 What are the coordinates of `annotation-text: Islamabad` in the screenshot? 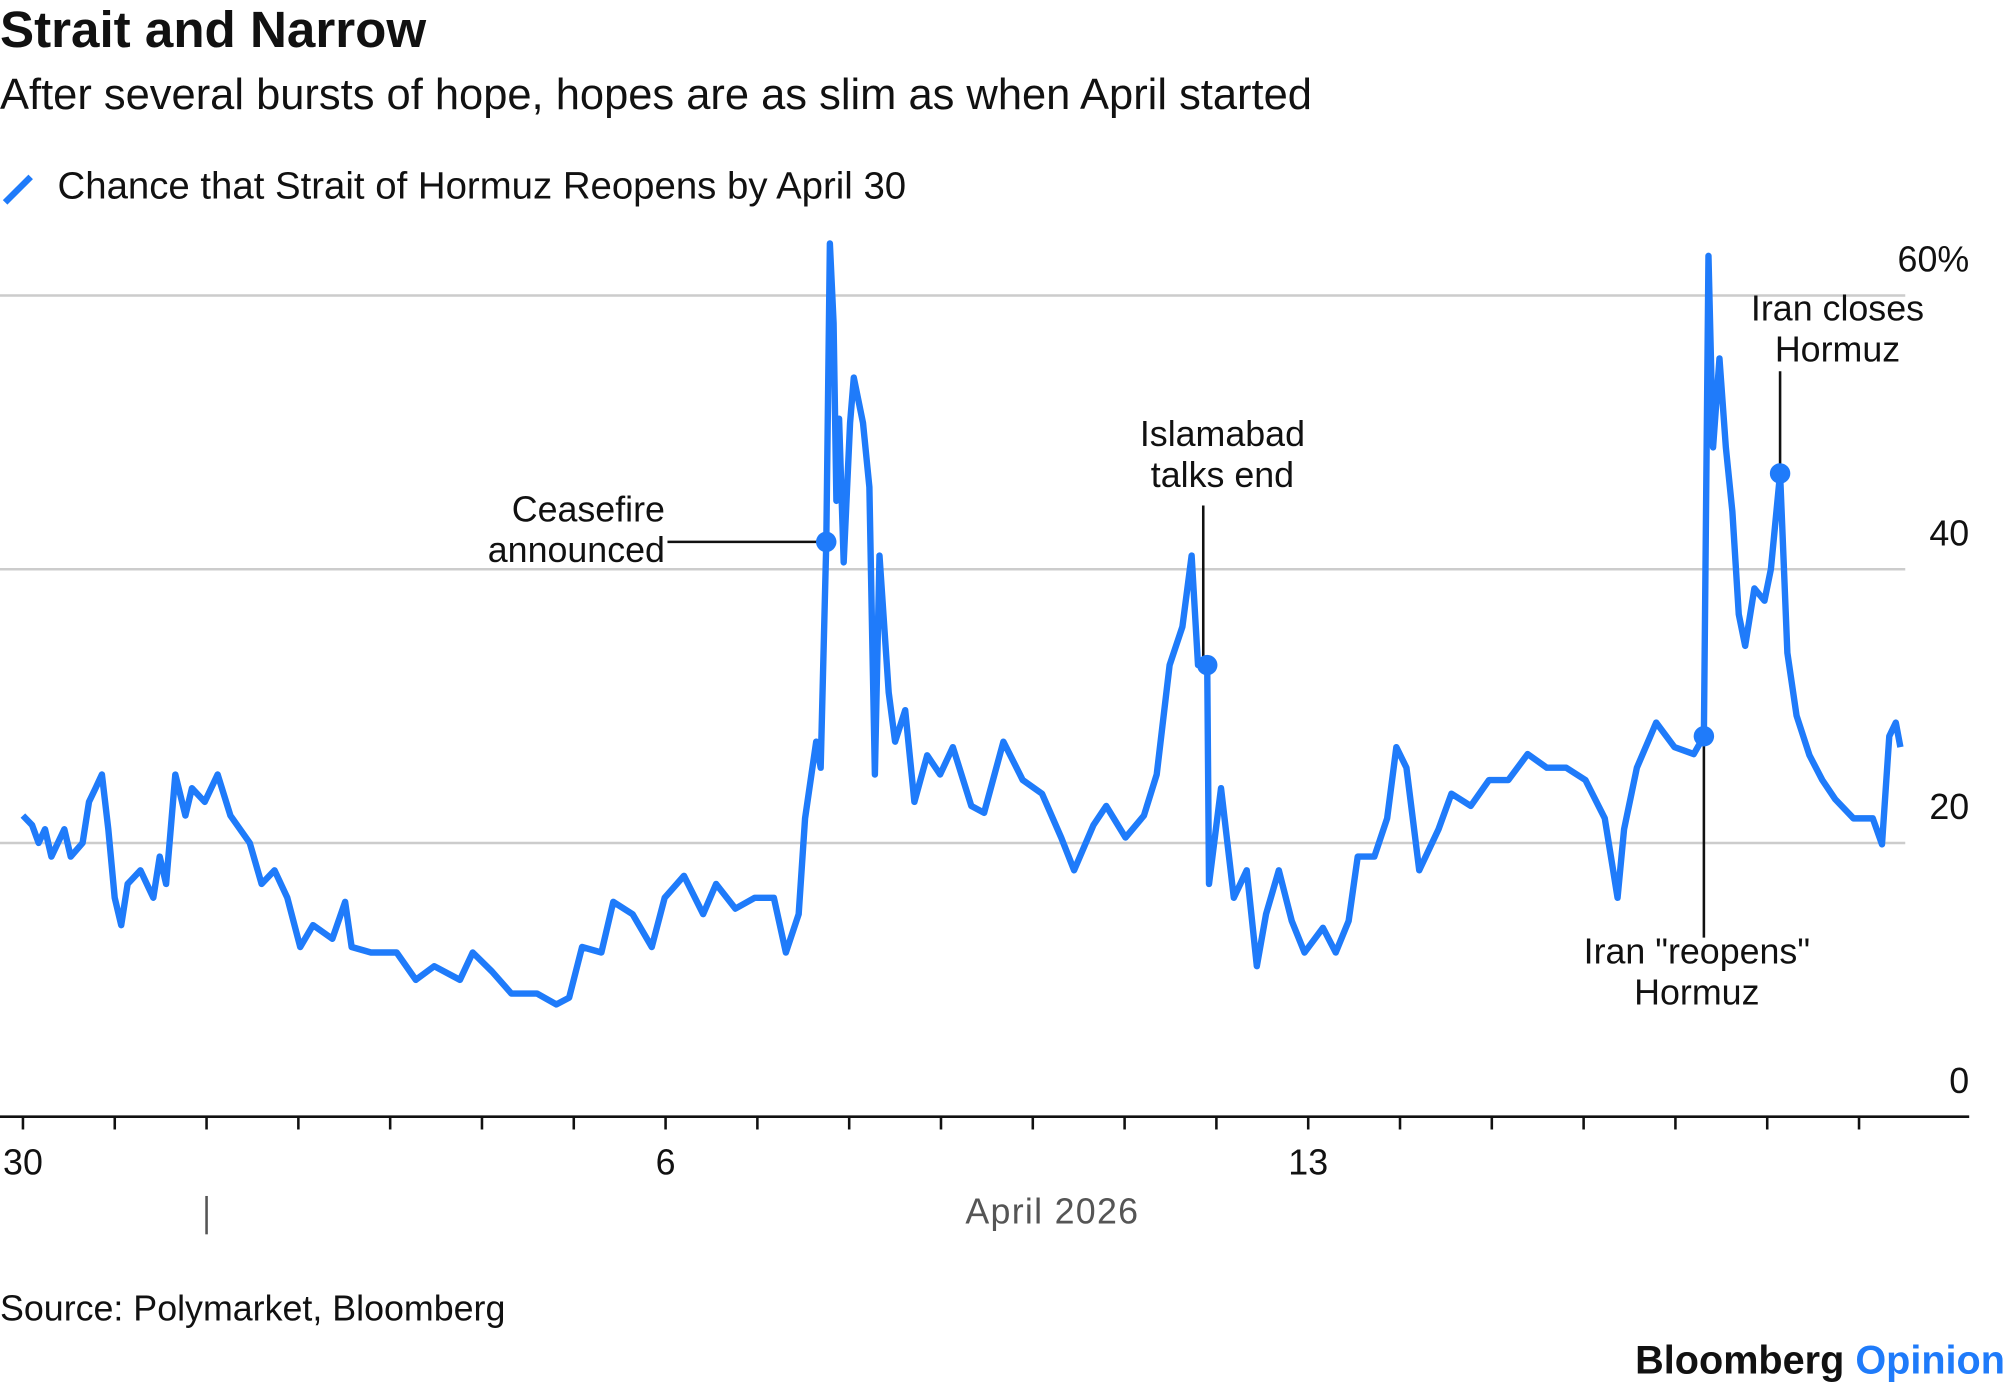 It's located at (1222, 434).